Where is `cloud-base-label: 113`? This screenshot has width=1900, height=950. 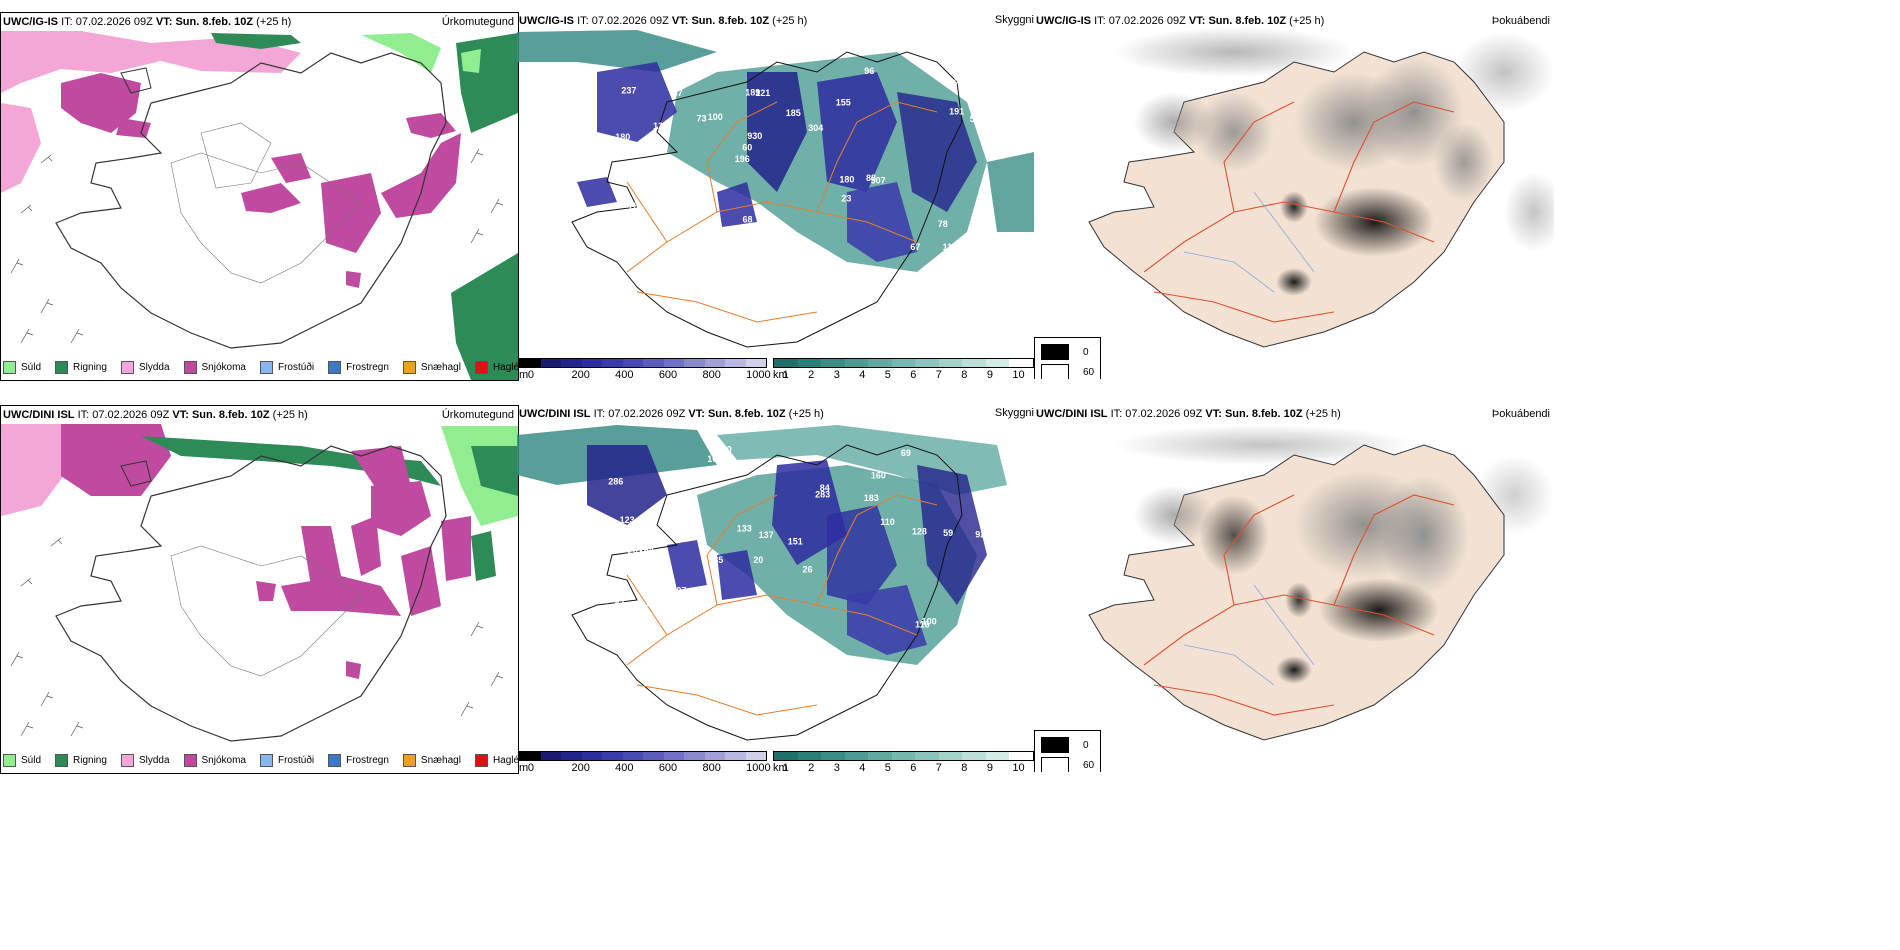 cloud-base-label: 113 is located at coordinates (796, 259).